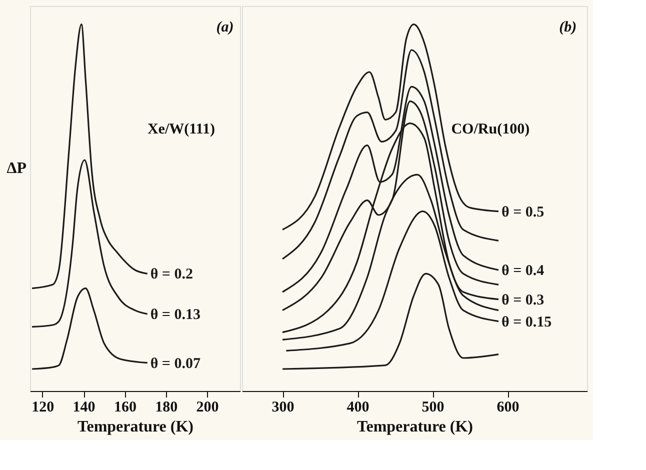 This screenshot has width=646, height=470. I want to click on series-label: θ = 0.07, so click(175, 364).